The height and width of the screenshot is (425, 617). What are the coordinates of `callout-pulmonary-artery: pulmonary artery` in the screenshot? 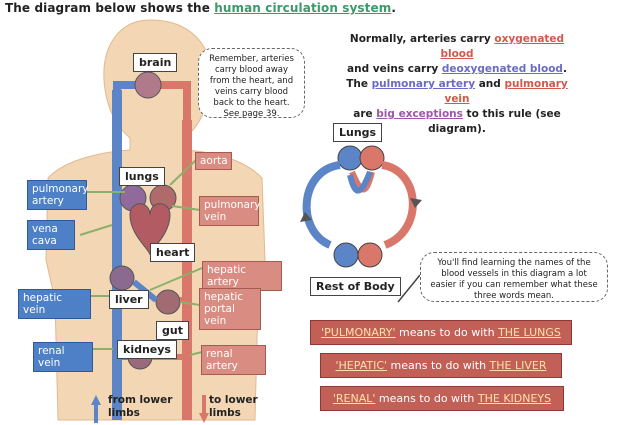 It's located at (423, 84).